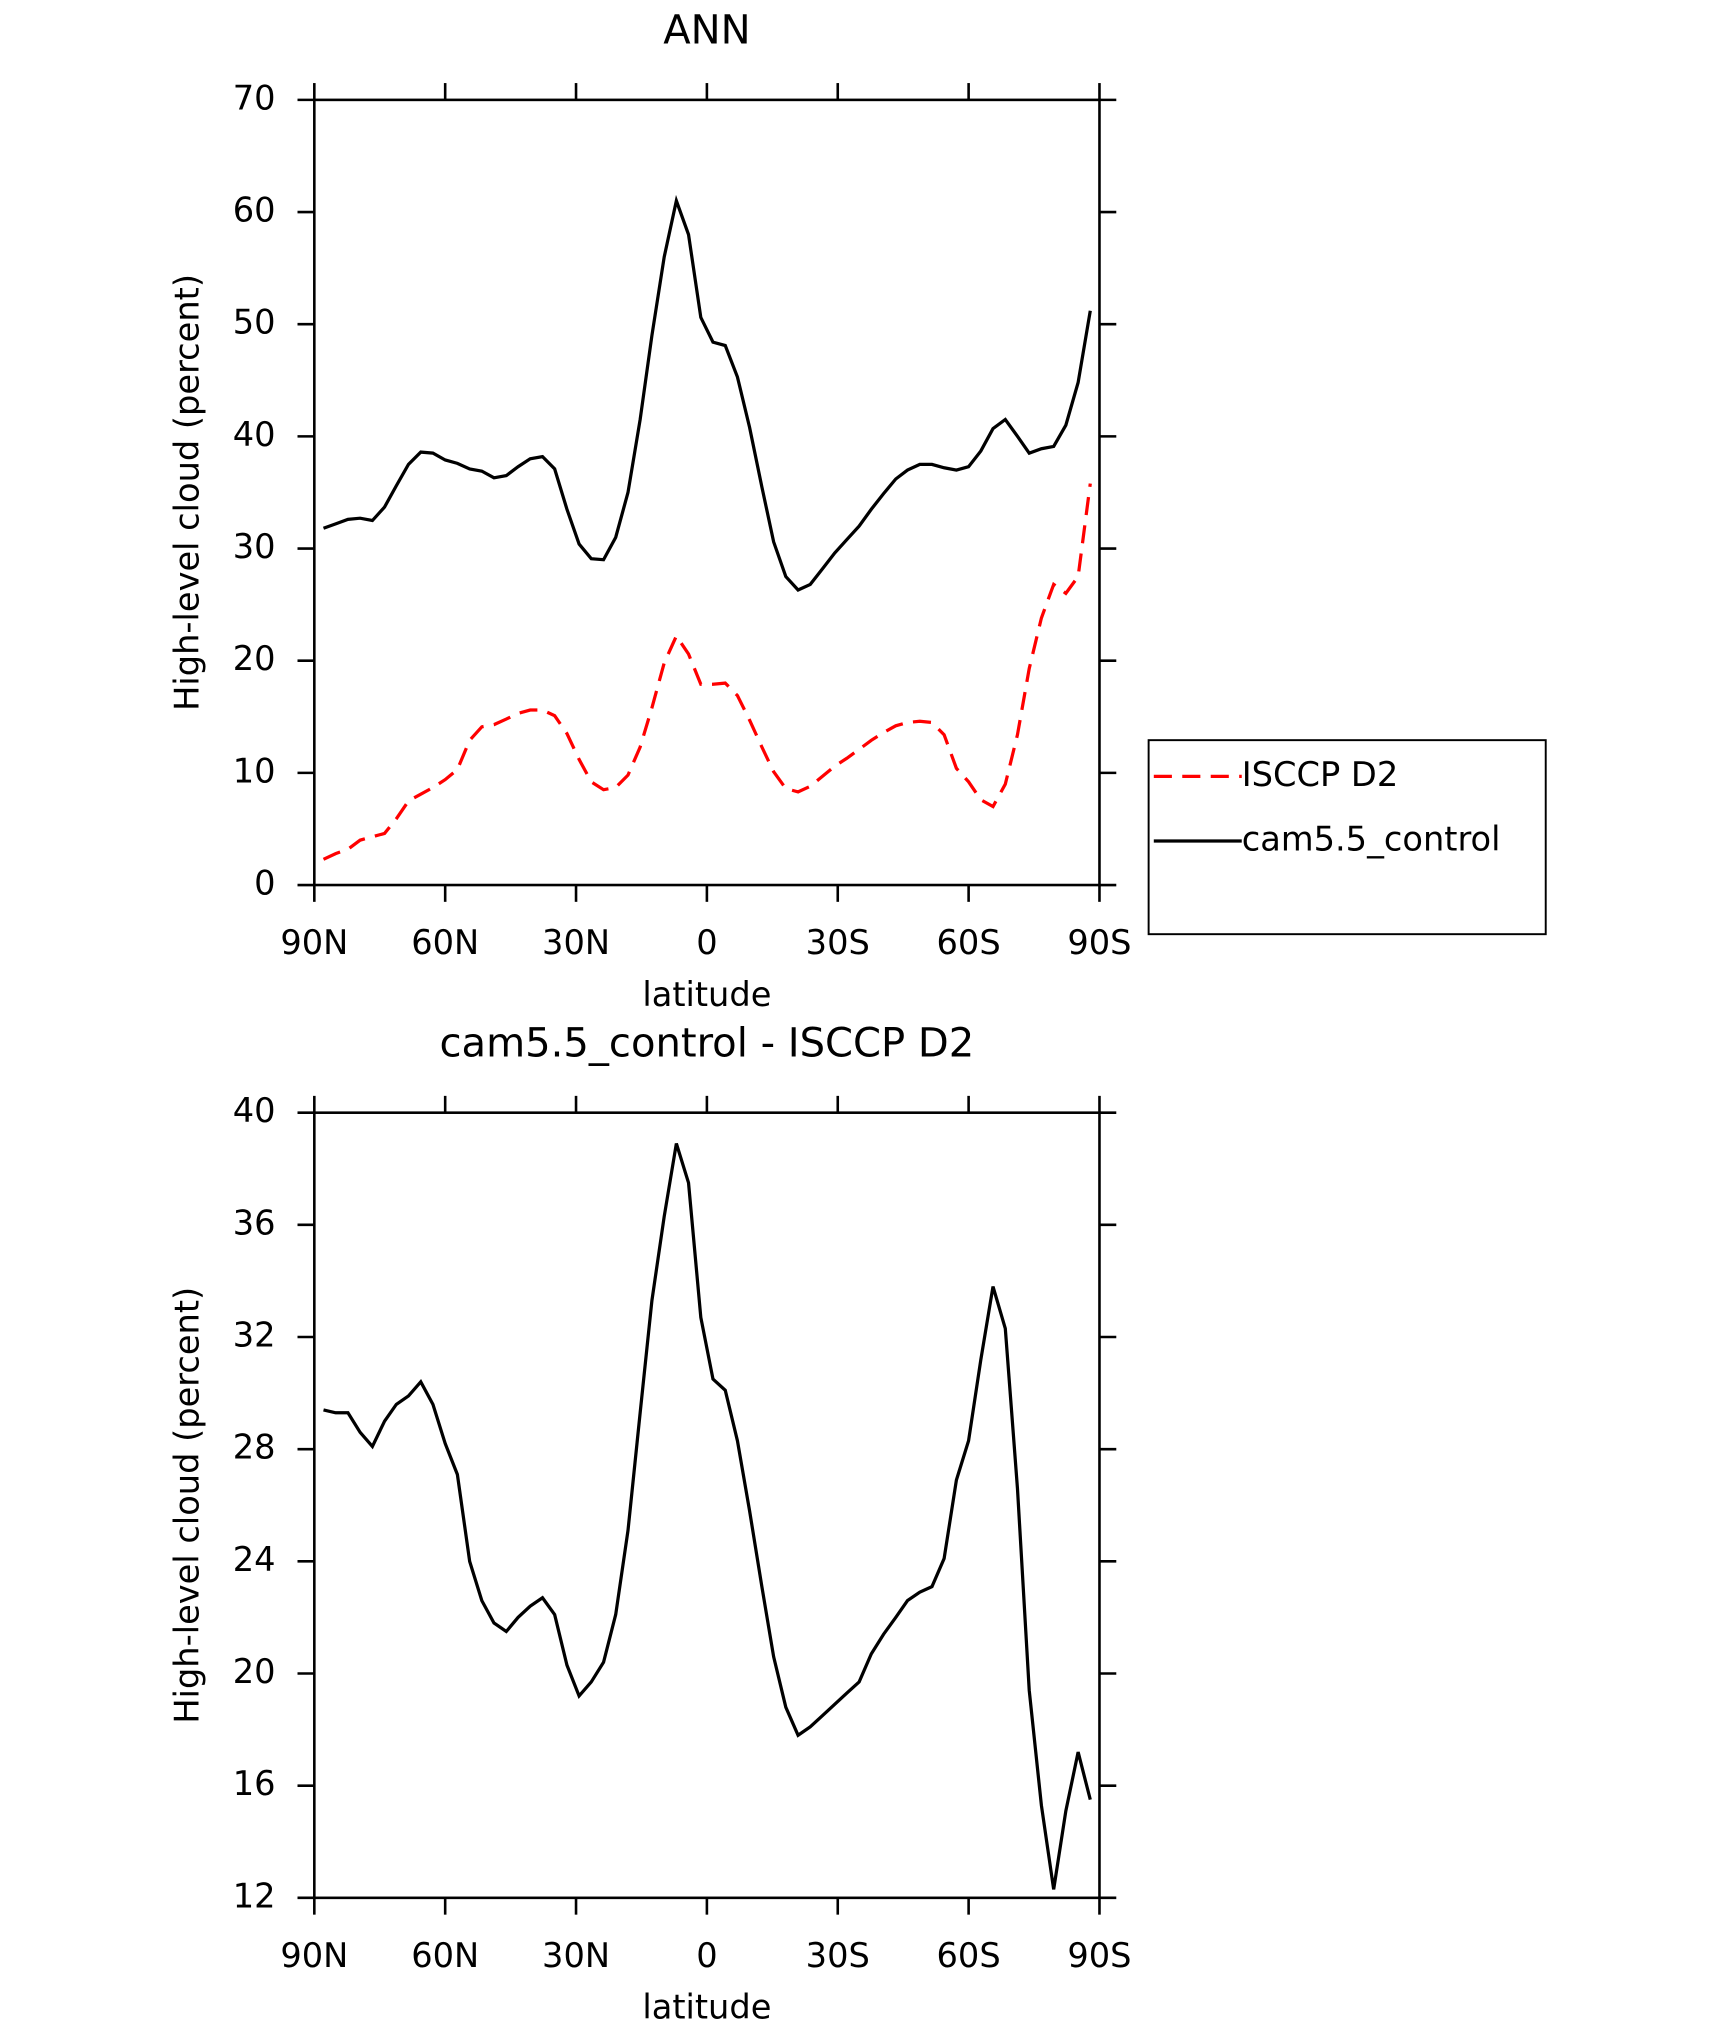 This screenshot has height=2021, width=1710. Describe the element at coordinates (254, 210) in the screenshot. I see `y-tick-label: 60` at that location.